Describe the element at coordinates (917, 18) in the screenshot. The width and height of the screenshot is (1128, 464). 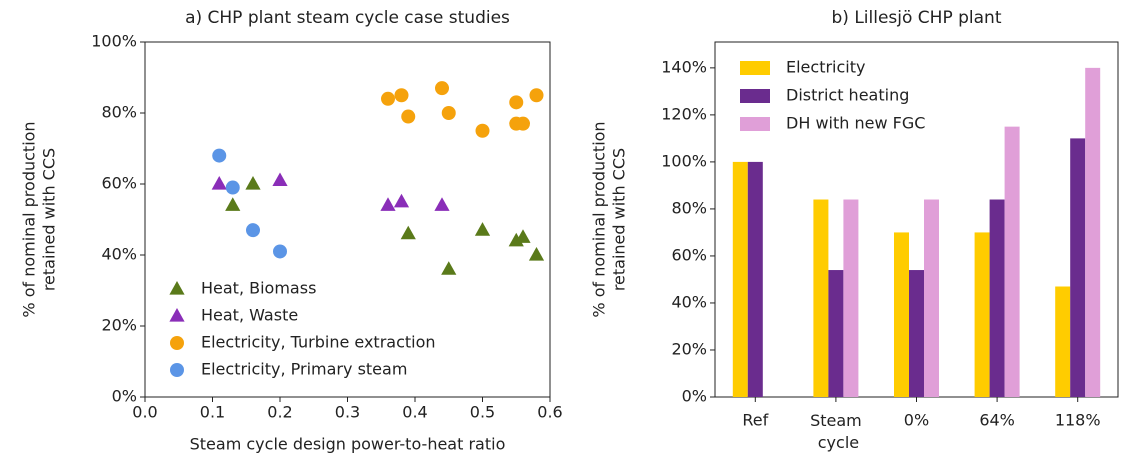
I see `chart-title: b) Lillesjö CHP plant` at that location.